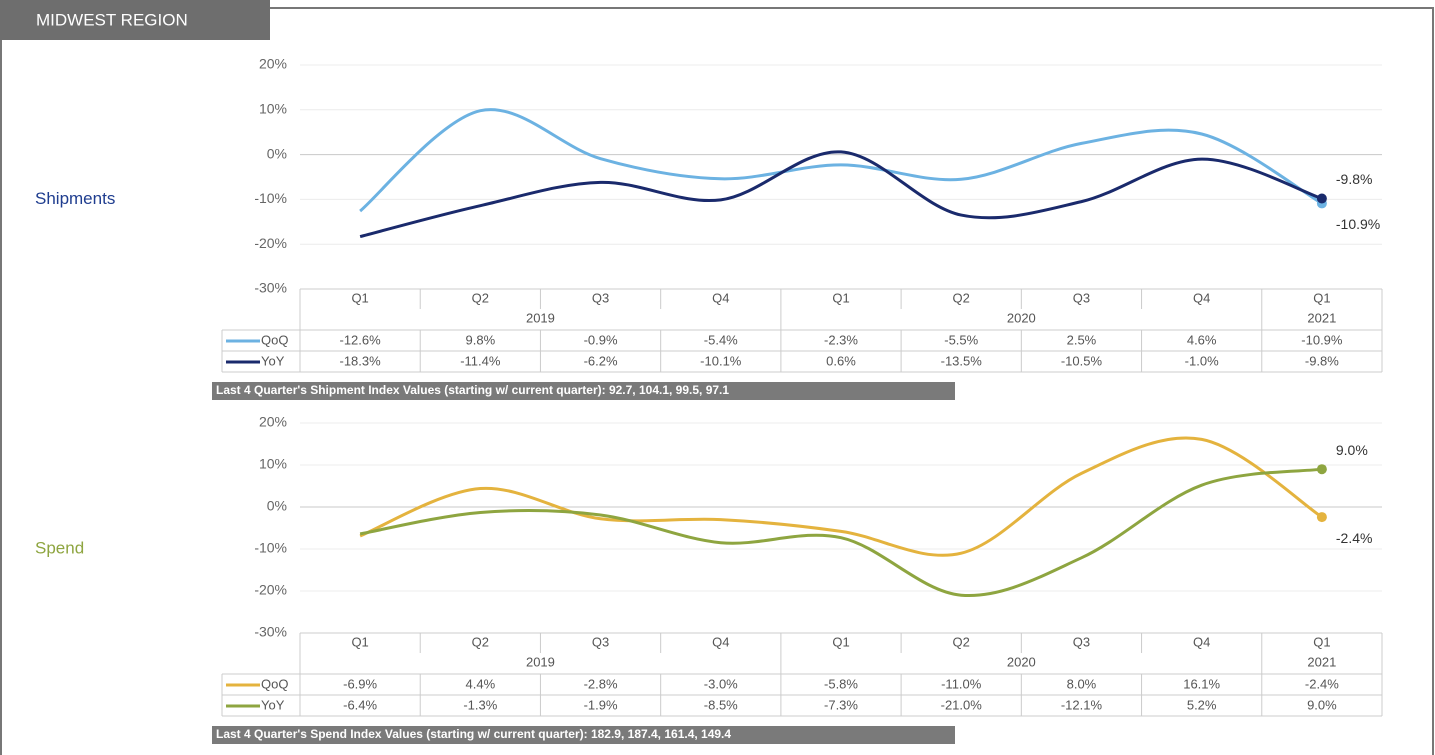  Describe the element at coordinates (961, 339) in the screenshot. I see `table-value: -5.5%` at that location.